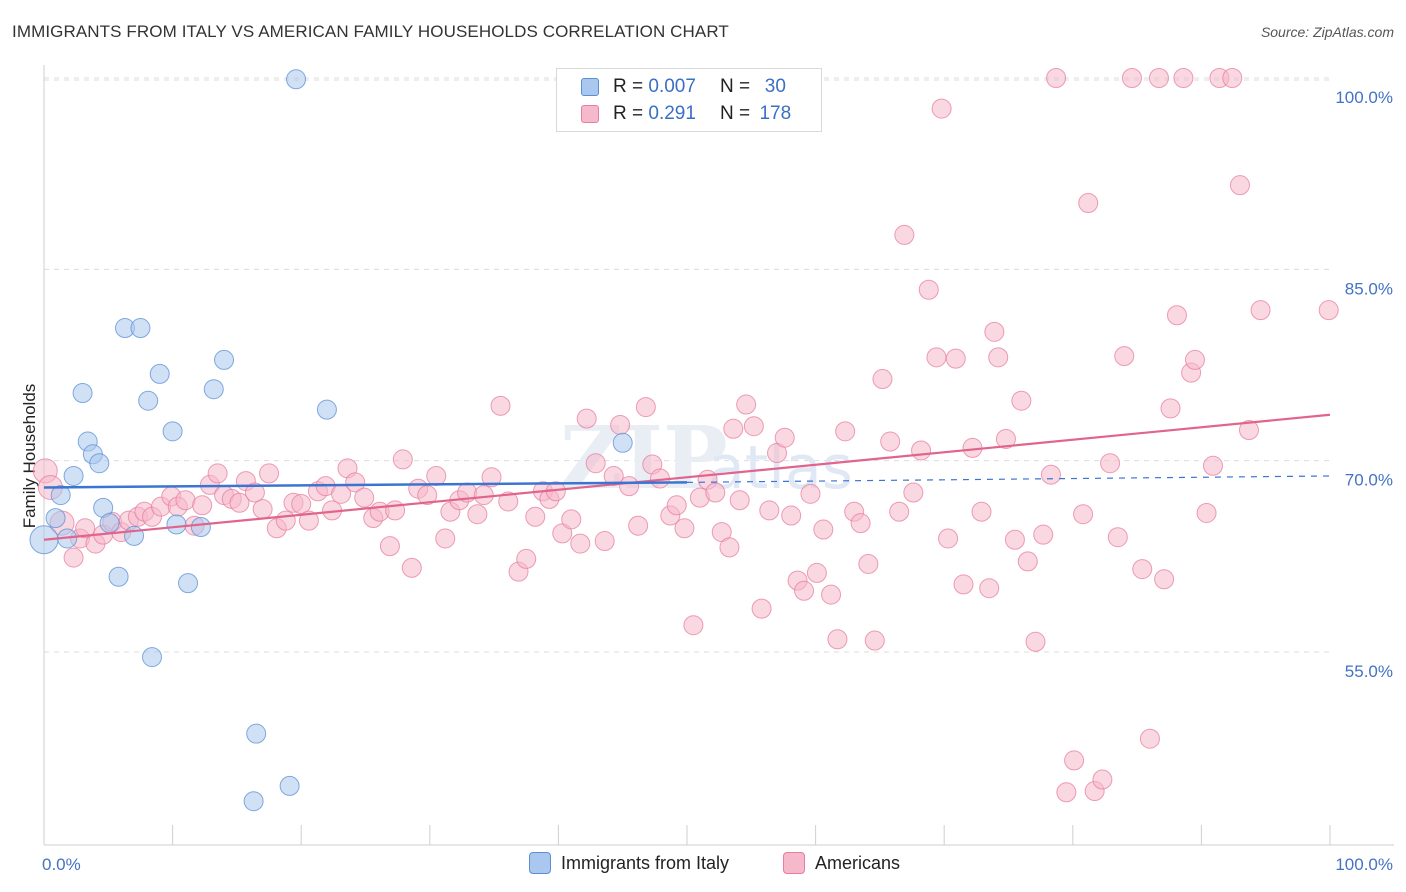  What do you see at coordinates (687, 477) in the screenshot?
I see `trendline-americans` at bounding box center [687, 477].